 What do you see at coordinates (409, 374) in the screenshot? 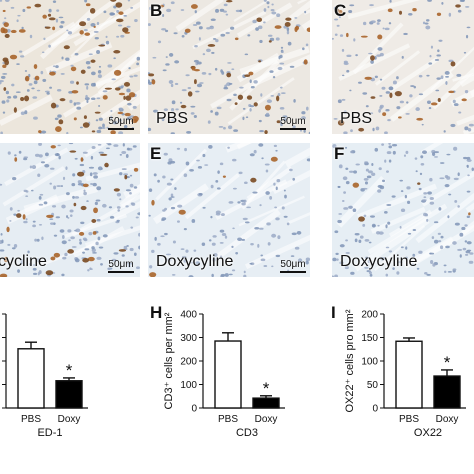
I see `bar-pbs` at bounding box center [409, 374].